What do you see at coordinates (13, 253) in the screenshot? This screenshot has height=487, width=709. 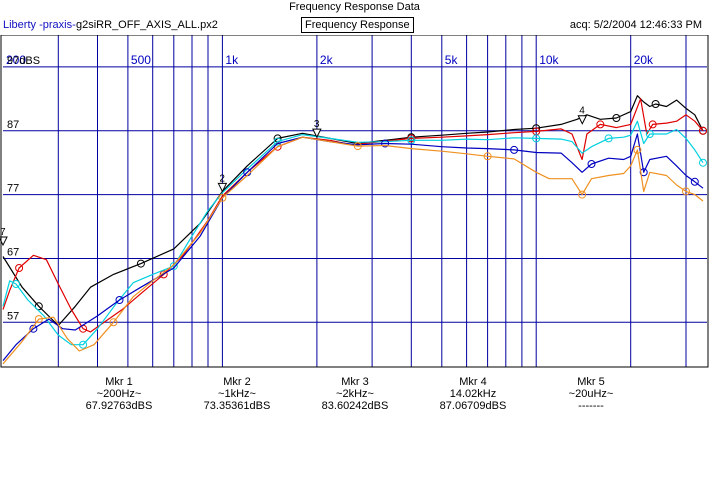 I see `y-tick-label: 67` at bounding box center [13, 253].